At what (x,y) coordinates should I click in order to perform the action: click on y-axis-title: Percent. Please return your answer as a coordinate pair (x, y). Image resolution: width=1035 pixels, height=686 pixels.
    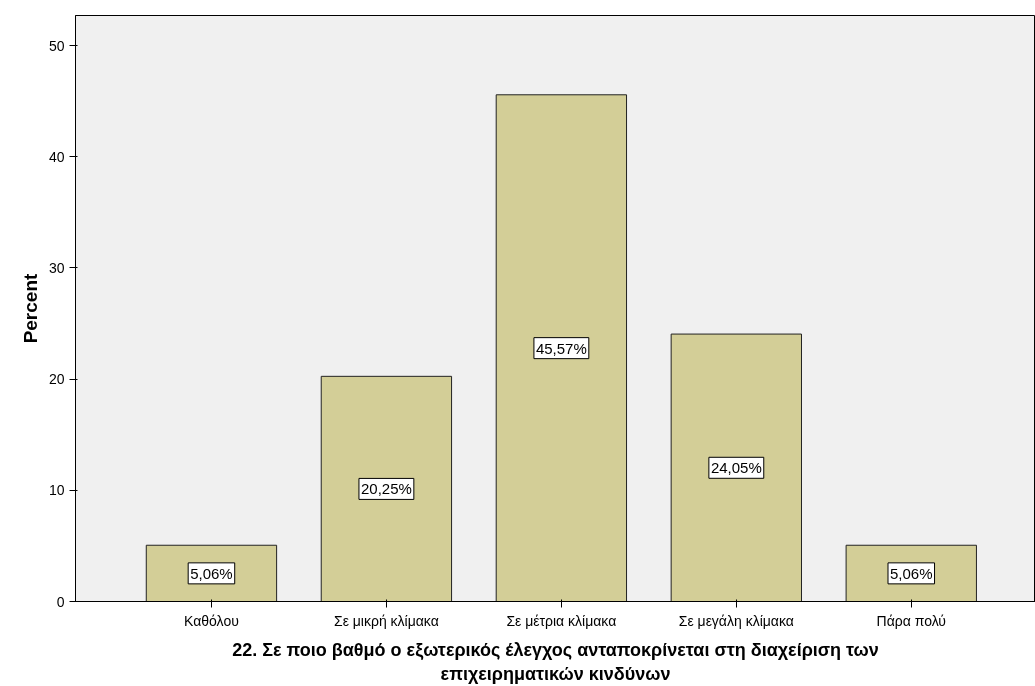
    Looking at the image, I should click on (30, 308).